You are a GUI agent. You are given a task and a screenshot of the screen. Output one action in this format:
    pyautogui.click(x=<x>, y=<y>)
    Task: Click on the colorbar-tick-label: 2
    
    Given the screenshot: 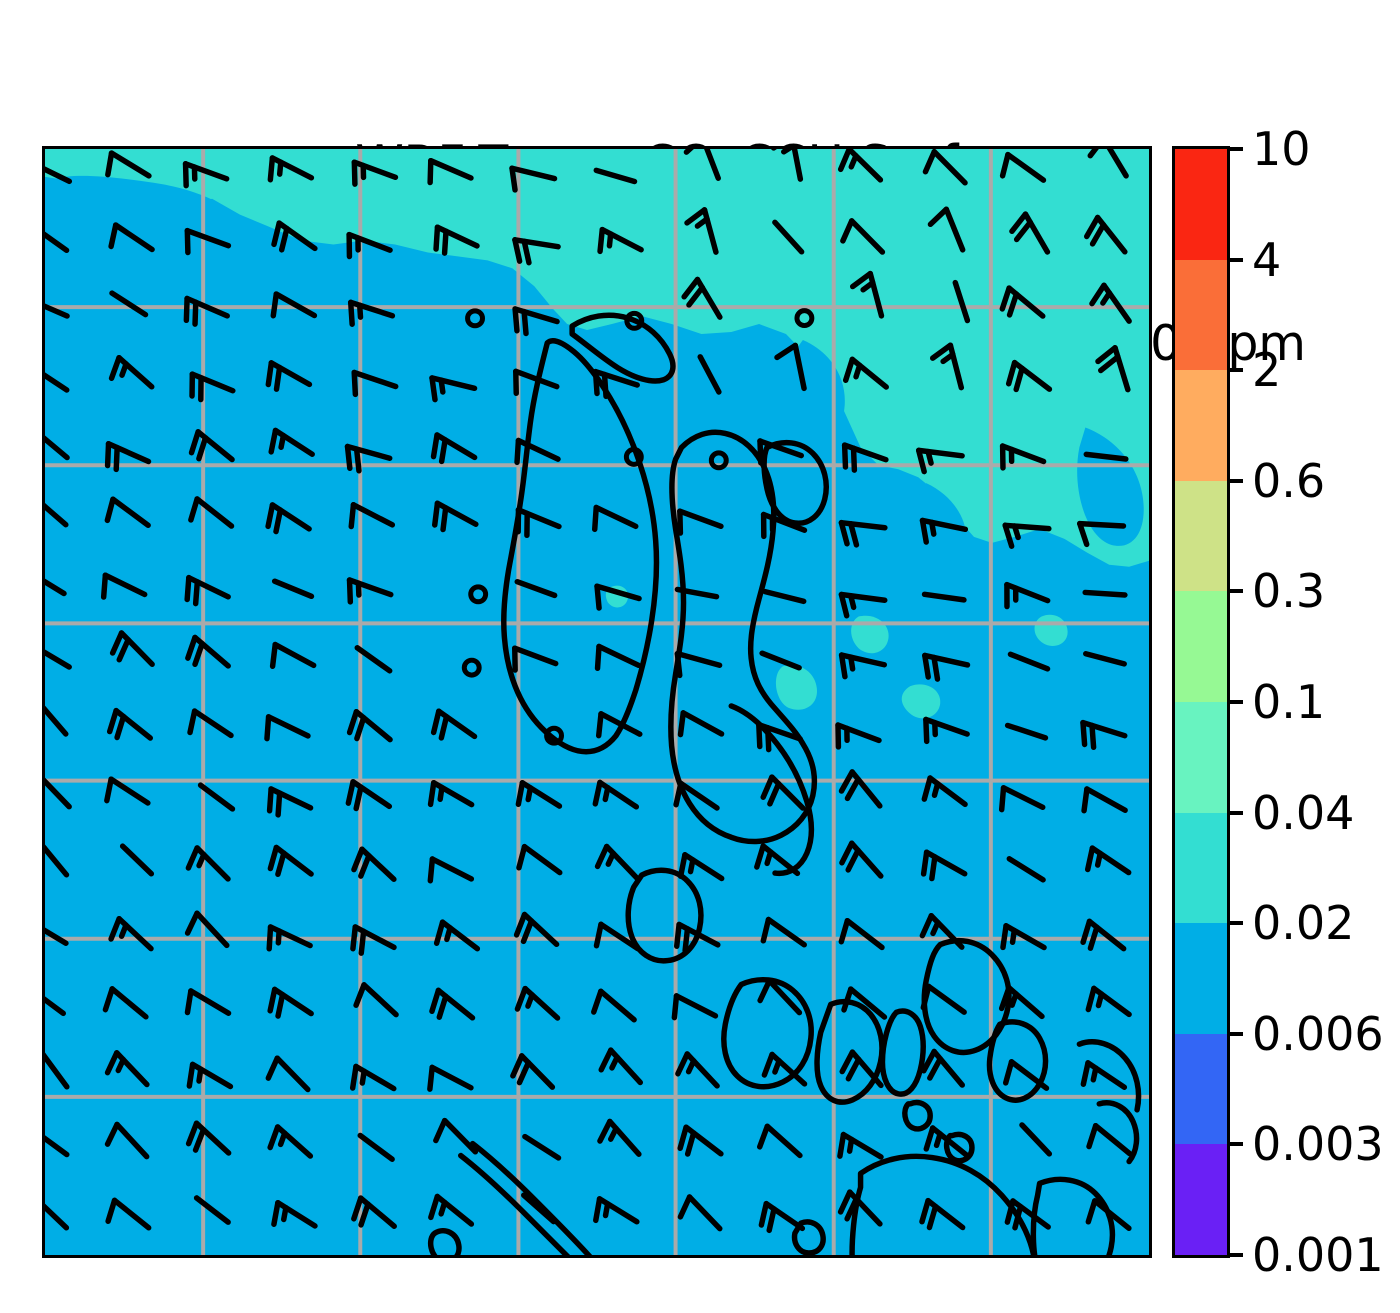 What is the action you would take?
    pyautogui.click(x=1267, y=370)
    